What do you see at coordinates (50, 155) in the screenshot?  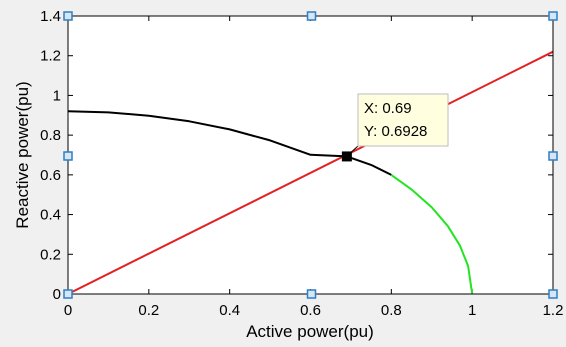 I see `y-tick-labels: 0 0.2 0.4 0.6 0.8 1 1.2 1.4` at bounding box center [50, 155].